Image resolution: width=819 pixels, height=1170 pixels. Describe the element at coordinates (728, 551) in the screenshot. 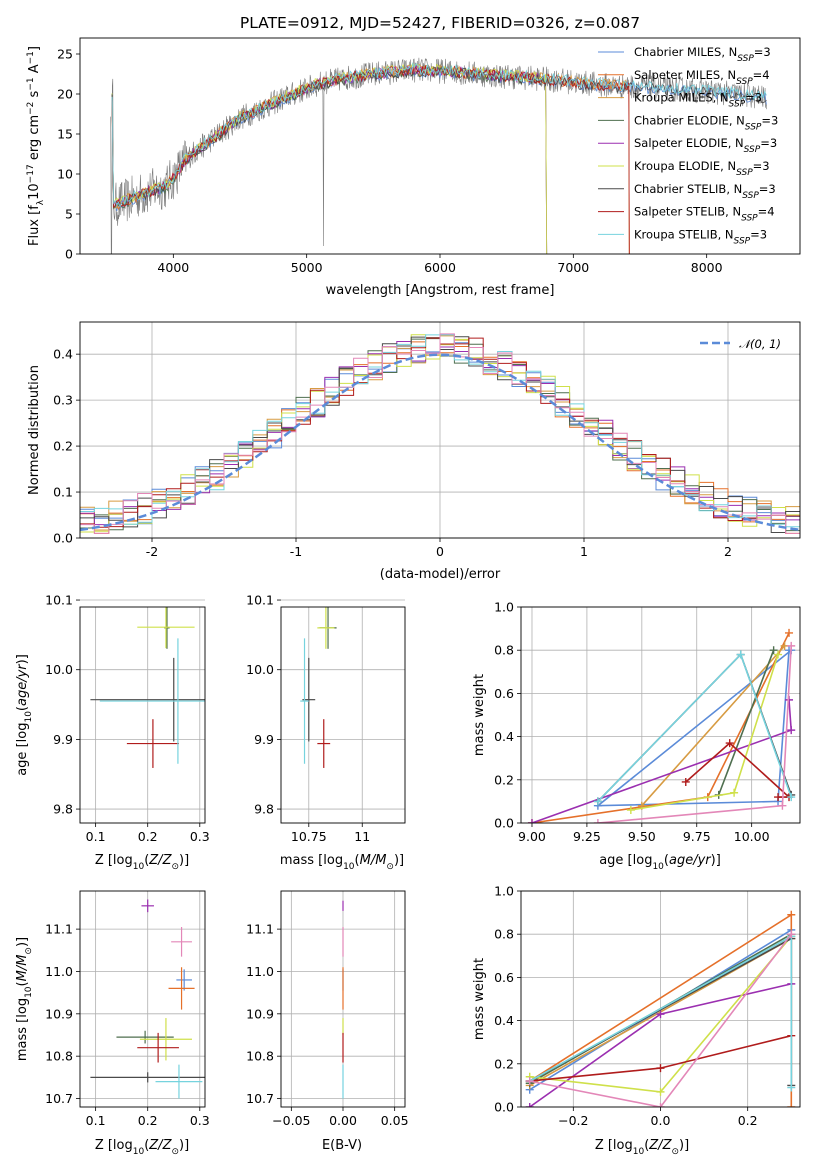

I see `x-tick-label: 2` at that location.